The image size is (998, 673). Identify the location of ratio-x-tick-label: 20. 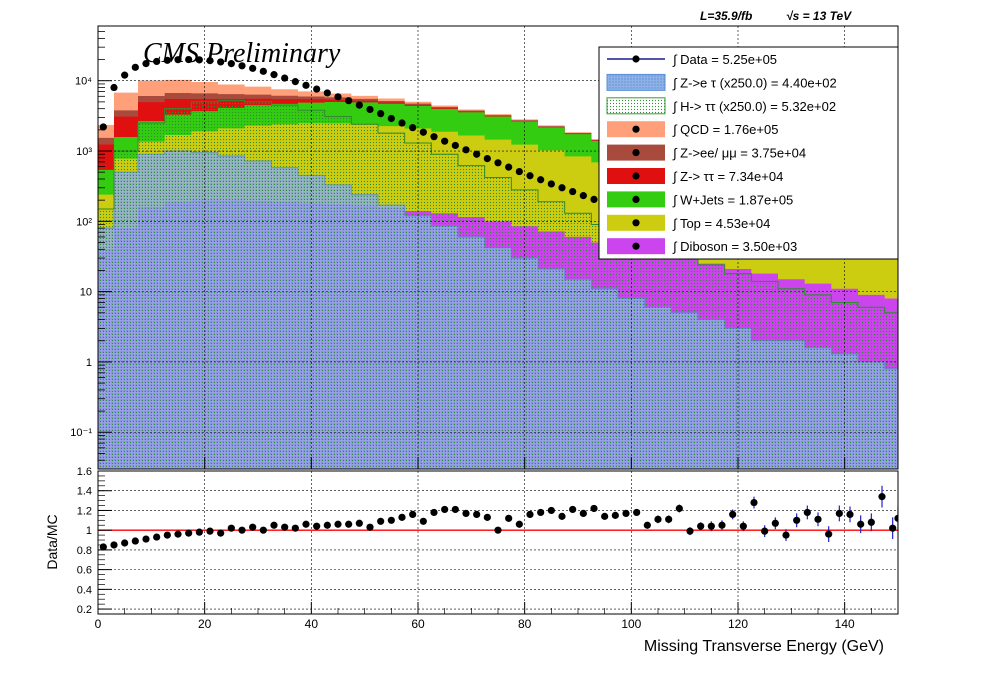
(205, 624).